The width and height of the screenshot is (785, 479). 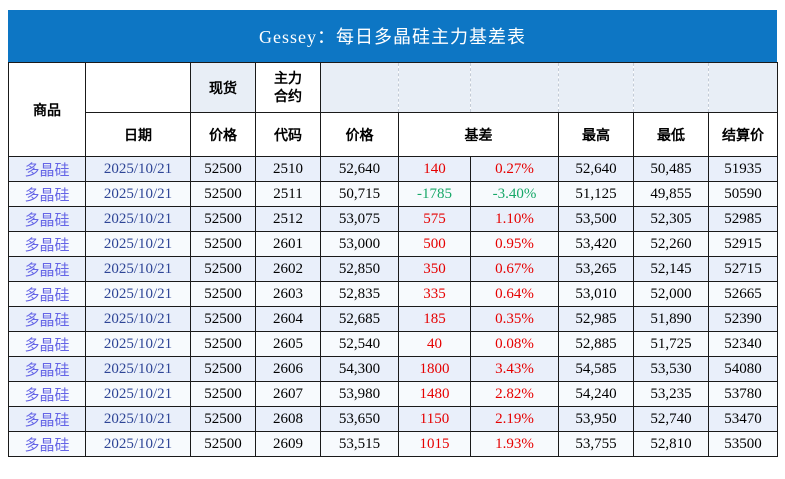 I want to click on cell-basis-pct: 3.43%, so click(x=514, y=369).